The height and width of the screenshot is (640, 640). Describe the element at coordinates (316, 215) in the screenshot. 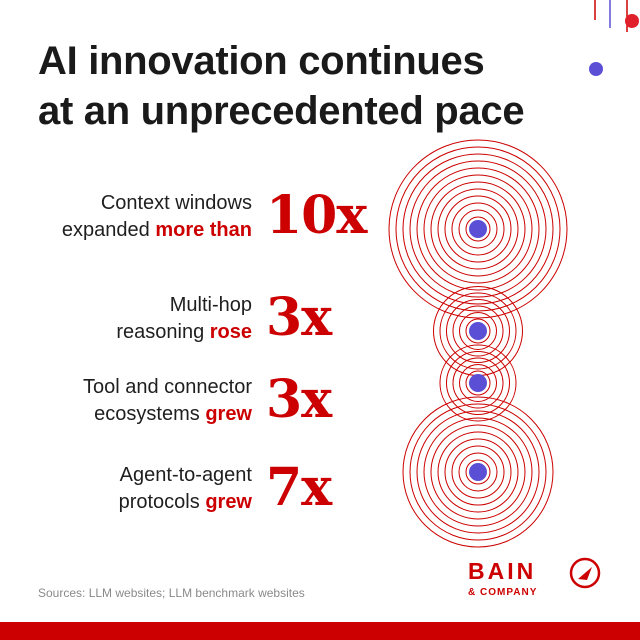

I see `stat-multiplier: 10x` at that location.